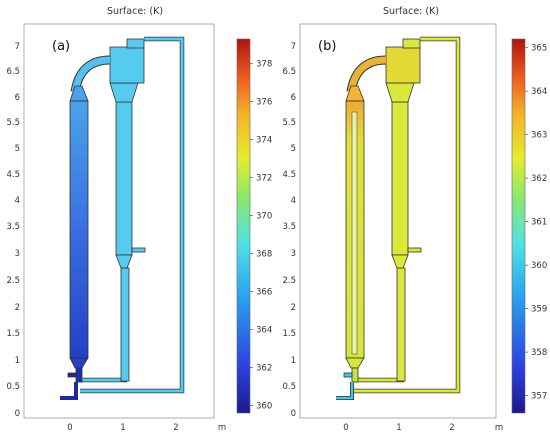  I want to click on colorbar-tick-label: 358, so click(539, 353).